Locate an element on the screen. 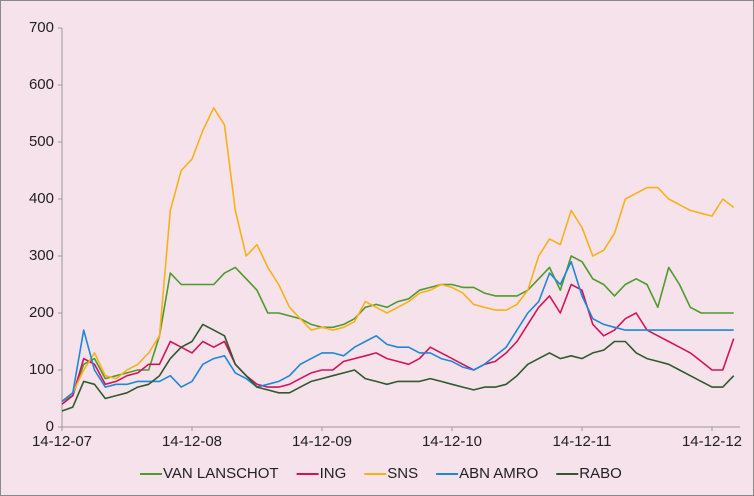  y-tick-label: 200 is located at coordinates (41, 312).